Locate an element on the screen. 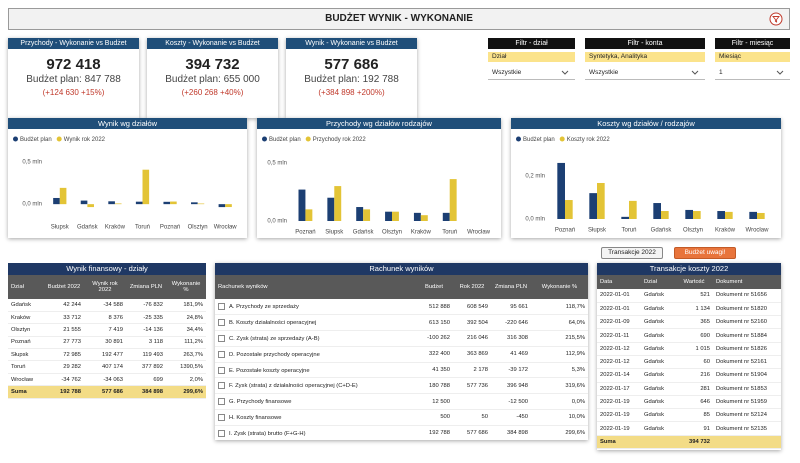  cell-text: 41 350 is located at coordinates (441, 370).